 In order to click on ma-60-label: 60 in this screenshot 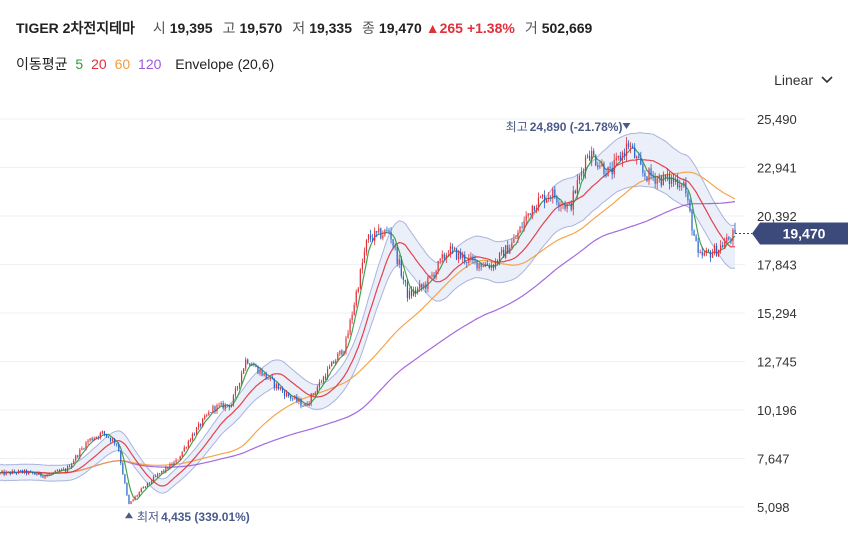, I will do `click(122, 64)`.